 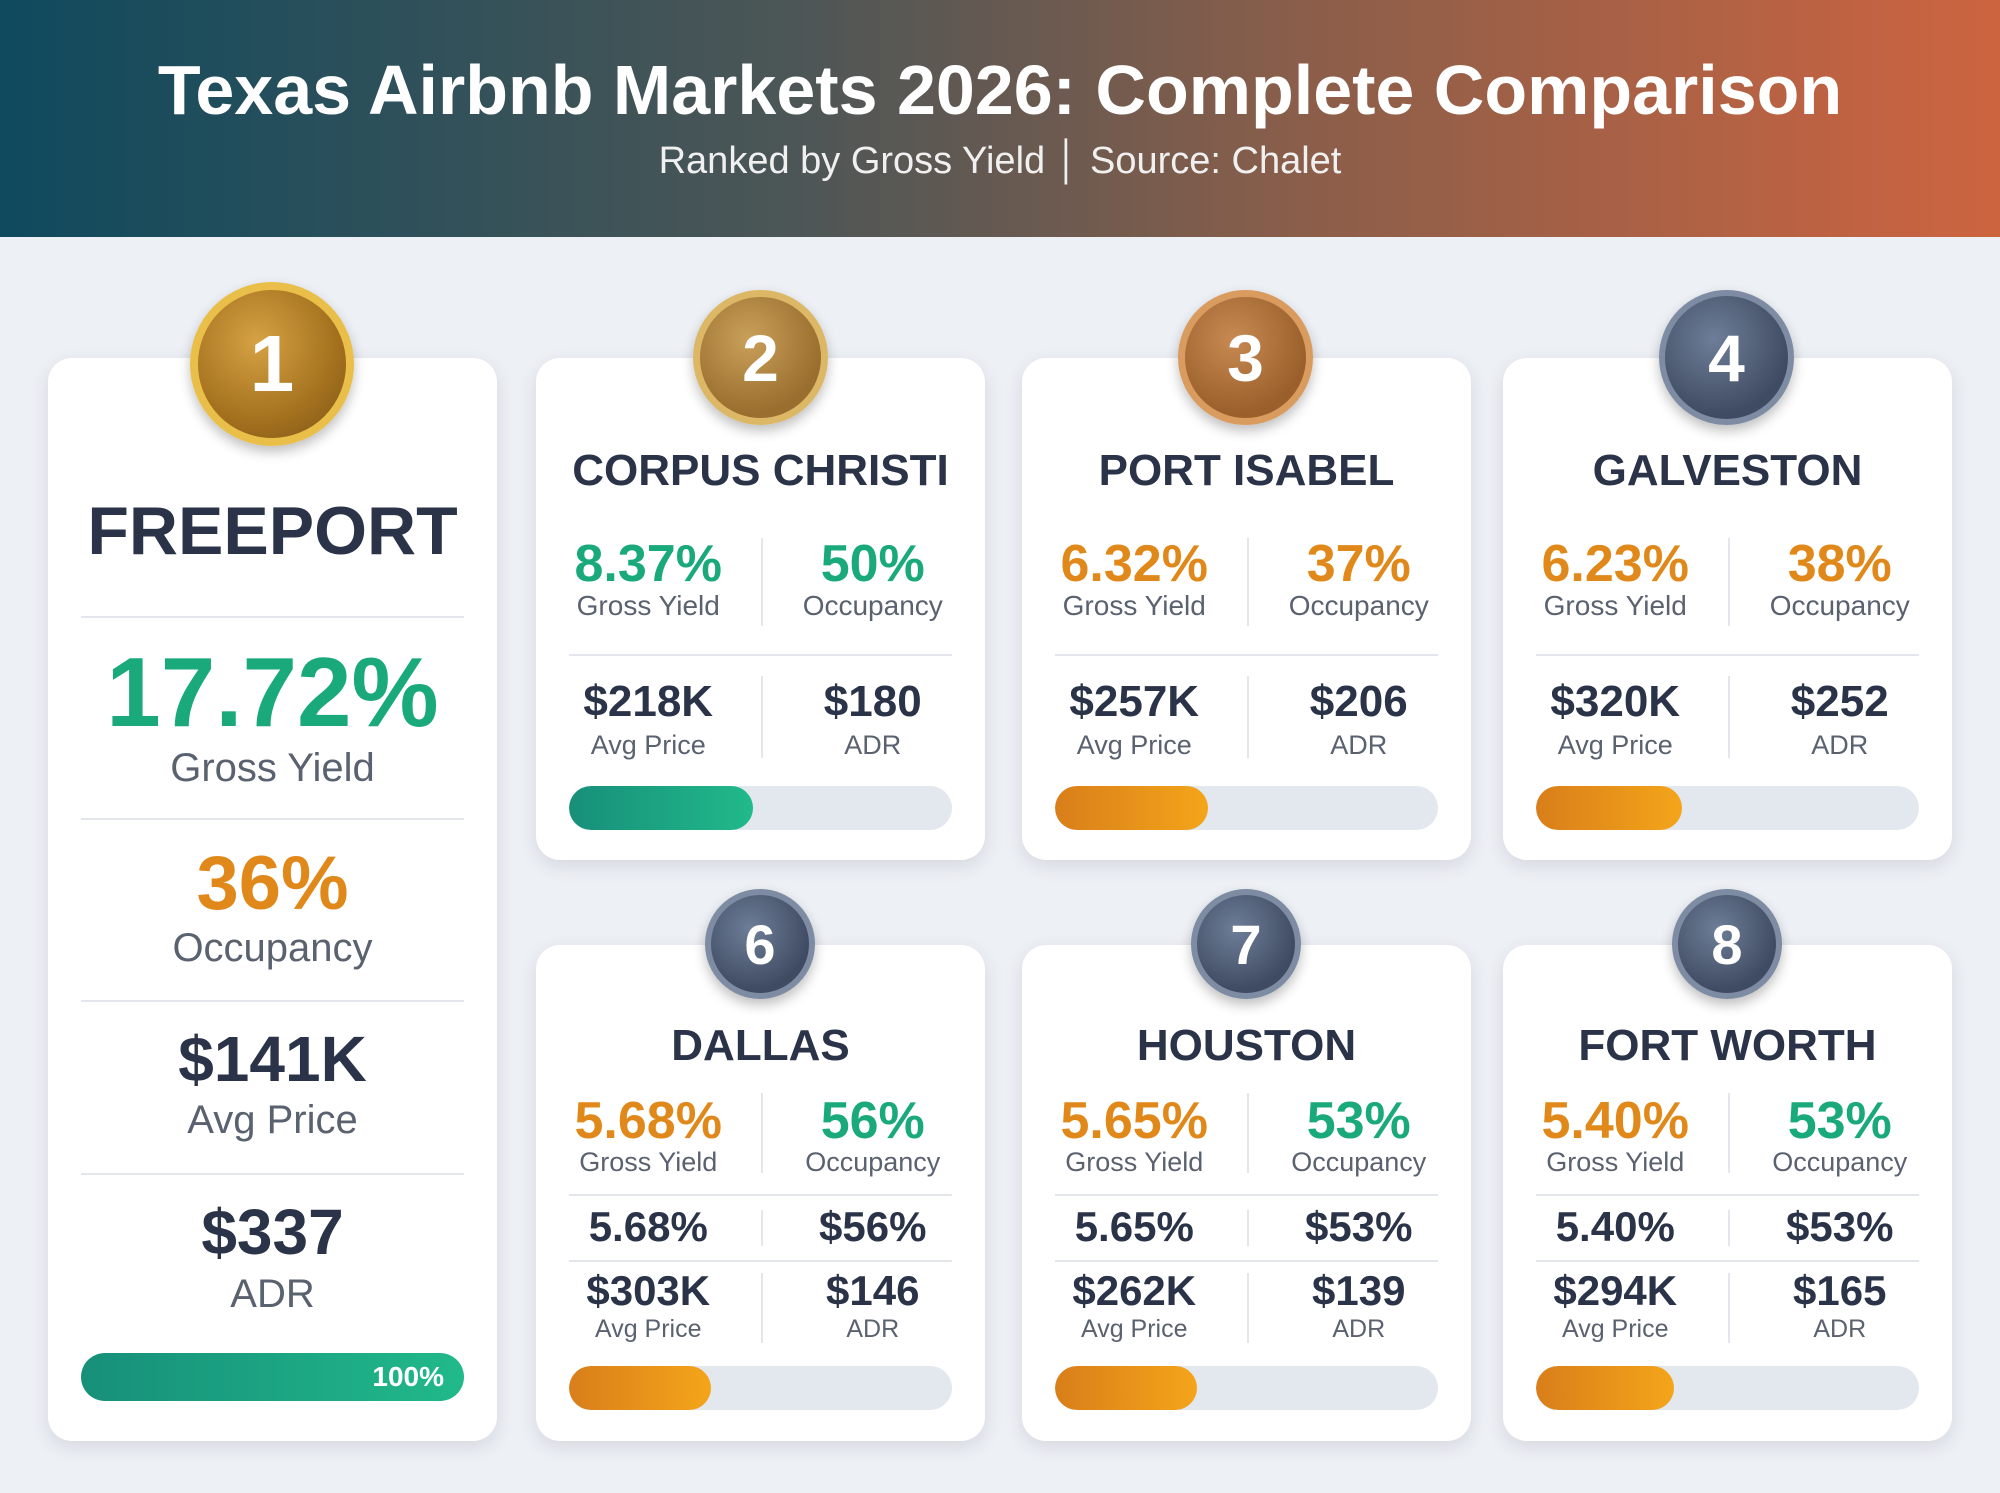 I want to click on gross-yield-value: 6.32%, so click(x=1134, y=564).